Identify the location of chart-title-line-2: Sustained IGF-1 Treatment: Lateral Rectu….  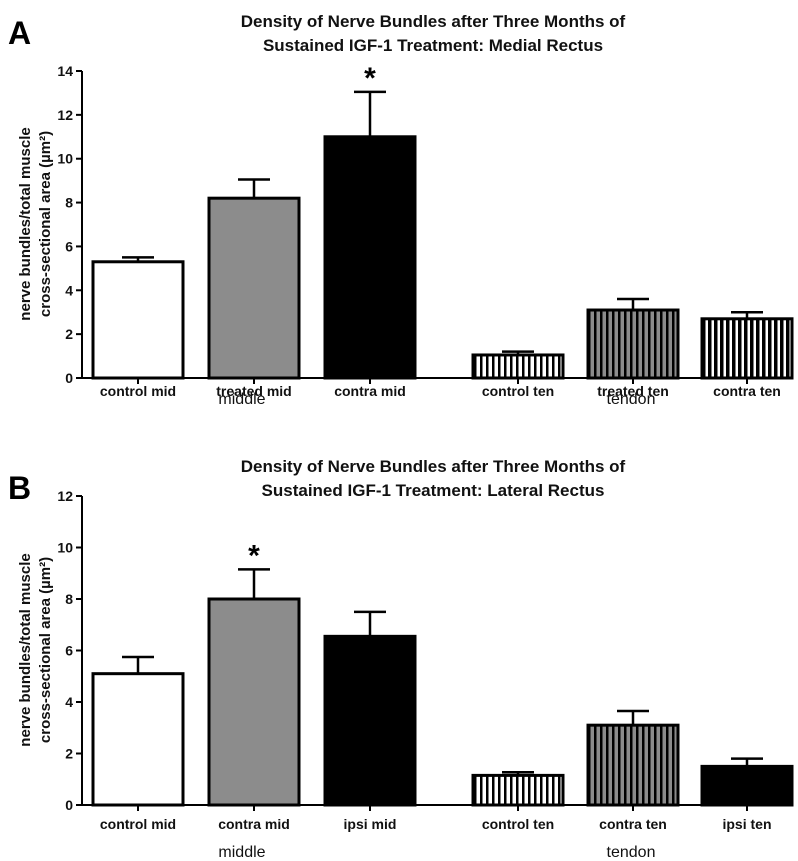
(433, 490).